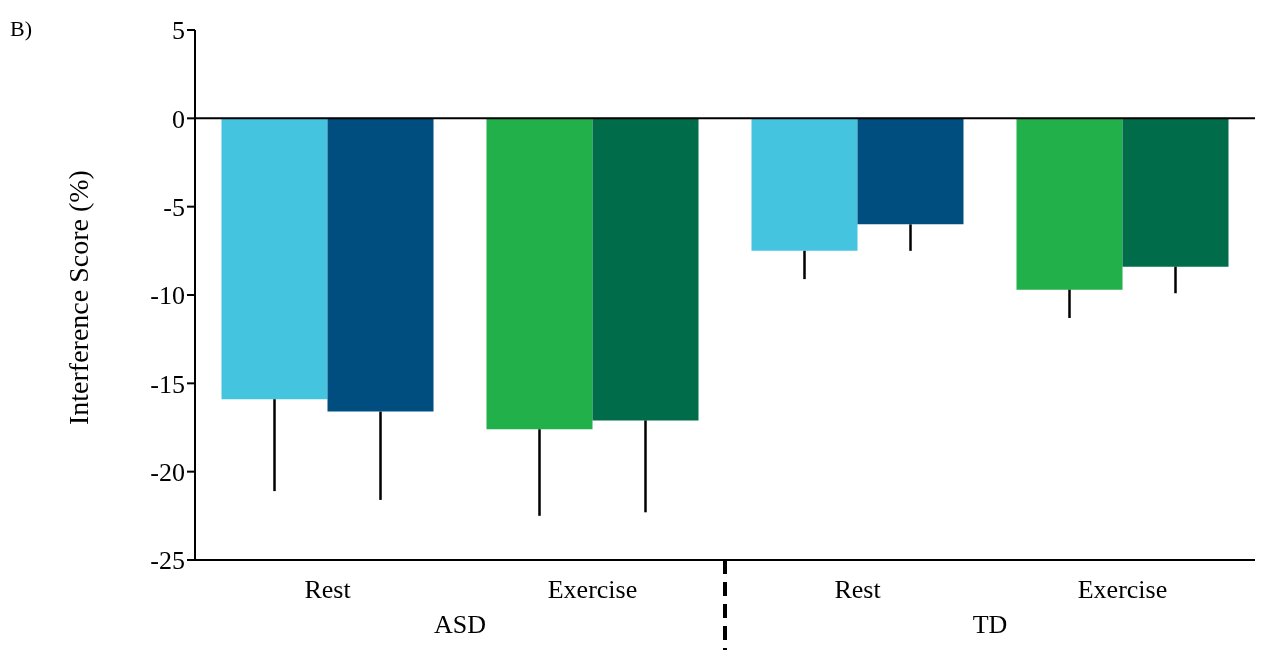  What do you see at coordinates (167, 472) in the screenshot?
I see `y-tick-label: -20` at bounding box center [167, 472].